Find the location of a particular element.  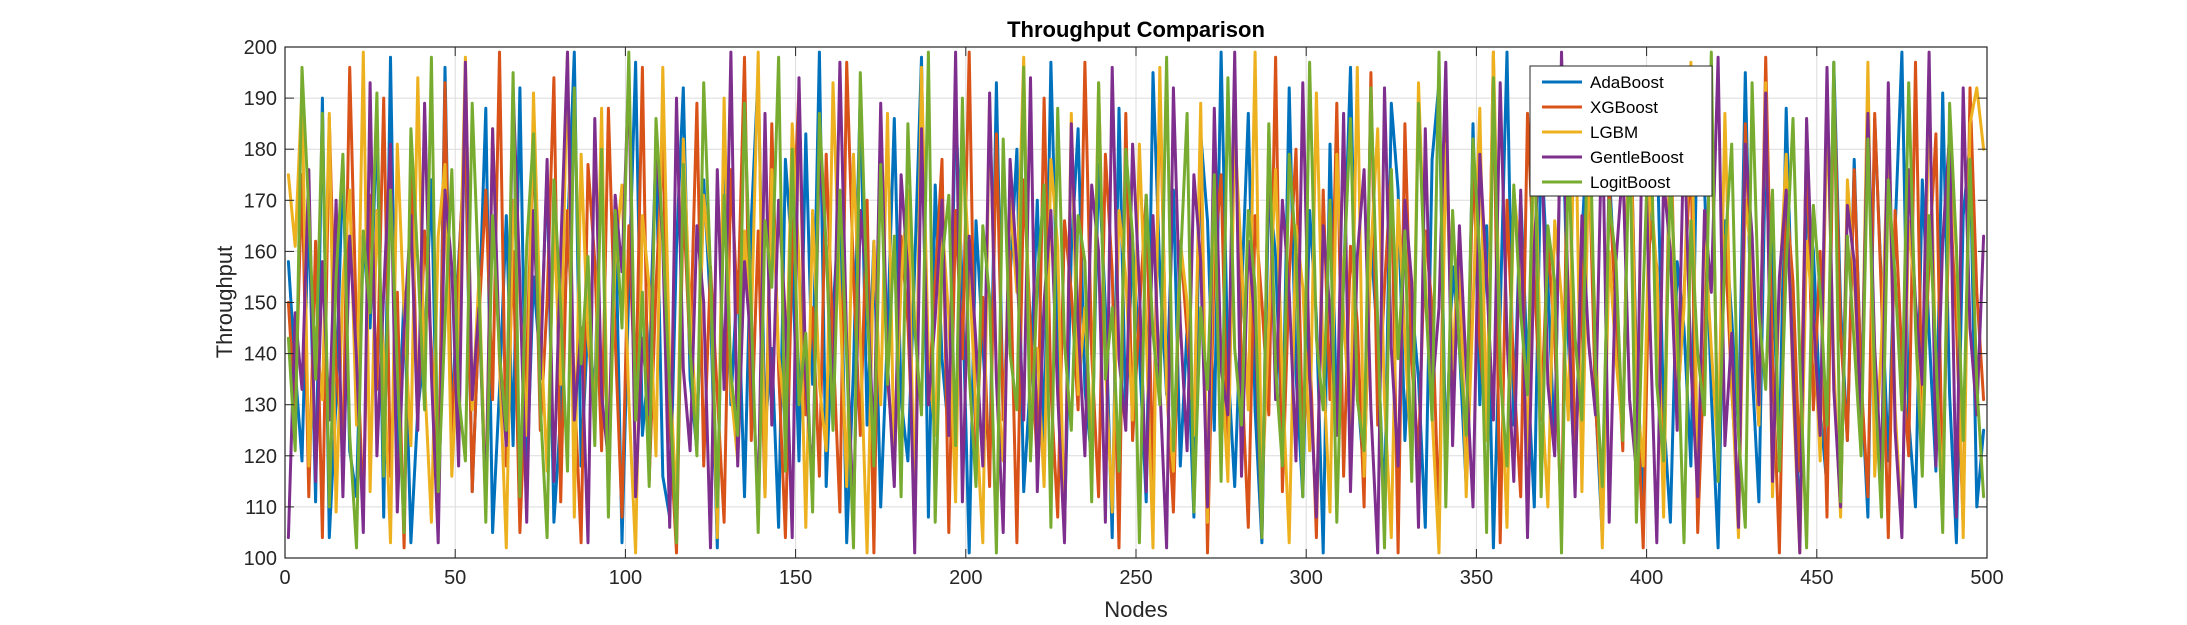

y-tick-label: 130 is located at coordinates (260, 406).